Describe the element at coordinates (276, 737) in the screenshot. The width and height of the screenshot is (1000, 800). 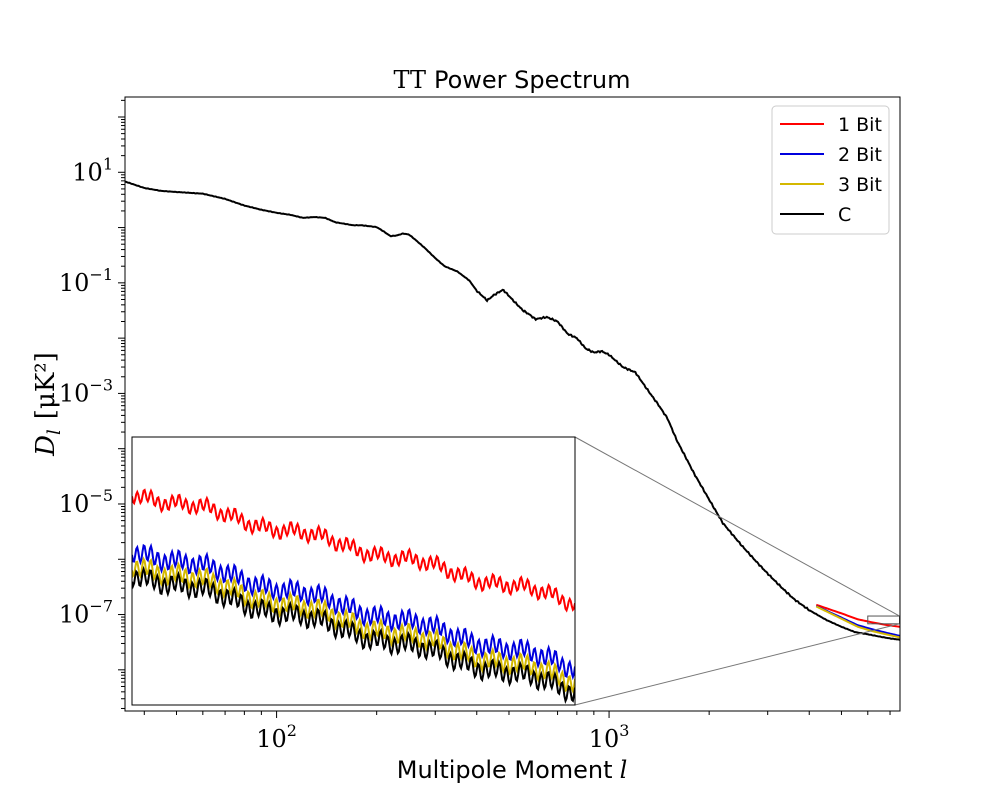
I see `x-tick-label: 10²` at that location.